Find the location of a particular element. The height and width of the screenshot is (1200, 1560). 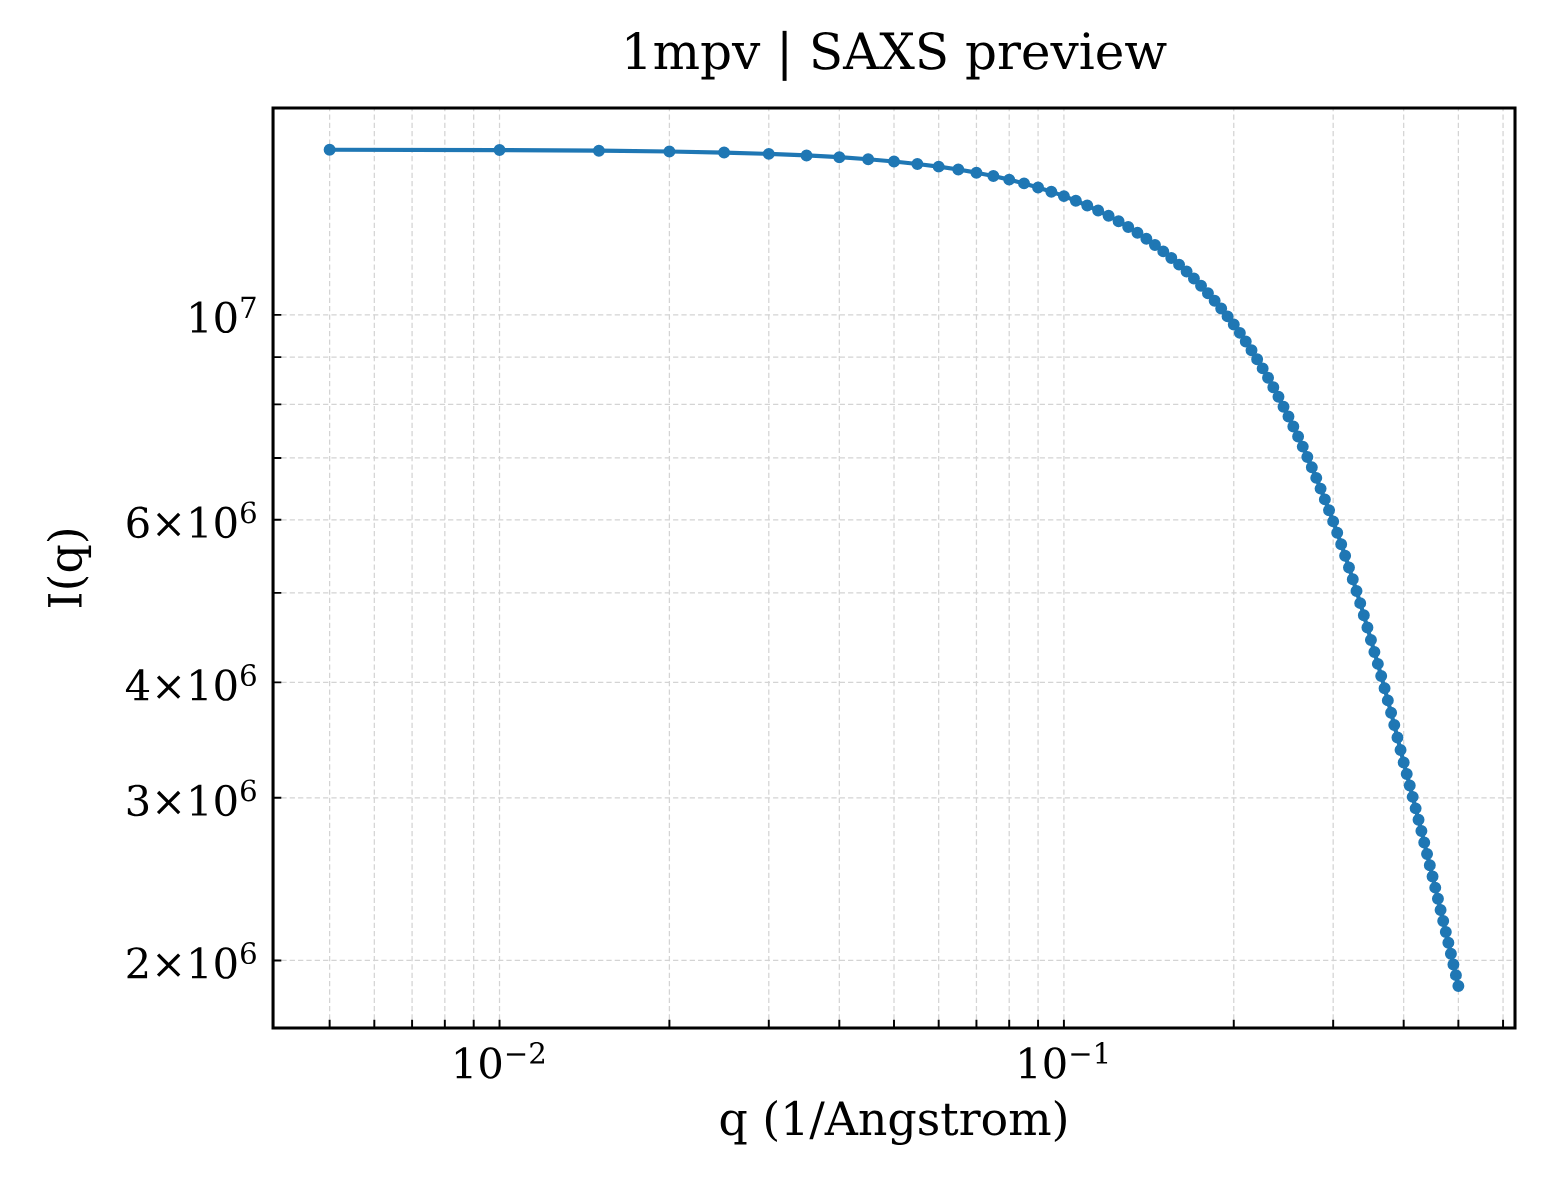

y-tick-label: 6×10$^{6}$ is located at coordinates (191, 520).